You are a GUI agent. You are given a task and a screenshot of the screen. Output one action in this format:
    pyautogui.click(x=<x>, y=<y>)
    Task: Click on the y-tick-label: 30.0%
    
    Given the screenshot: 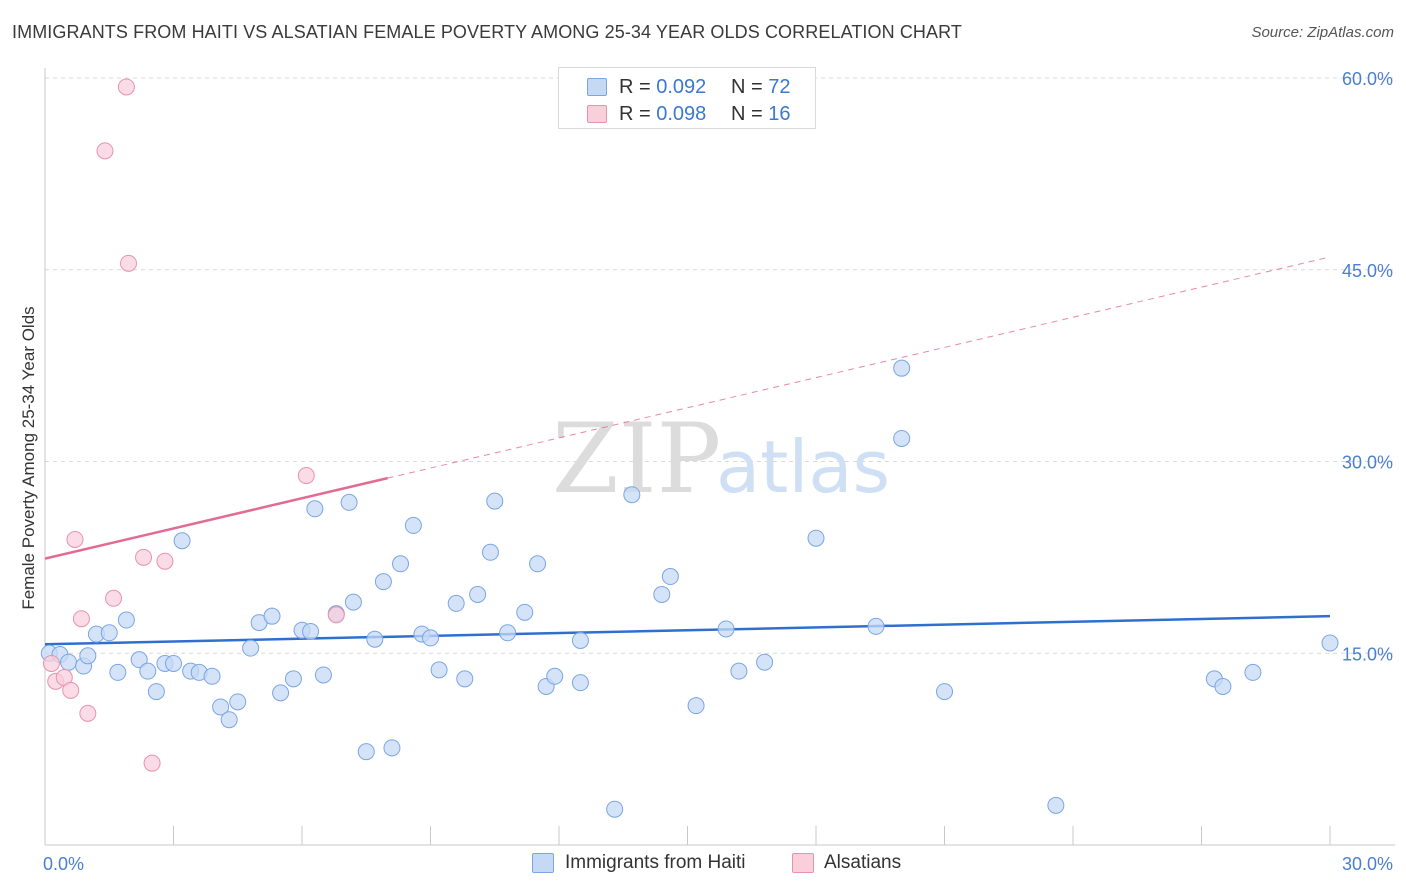 What is the action you would take?
    pyautogui.click(x=1367, y=463)
    